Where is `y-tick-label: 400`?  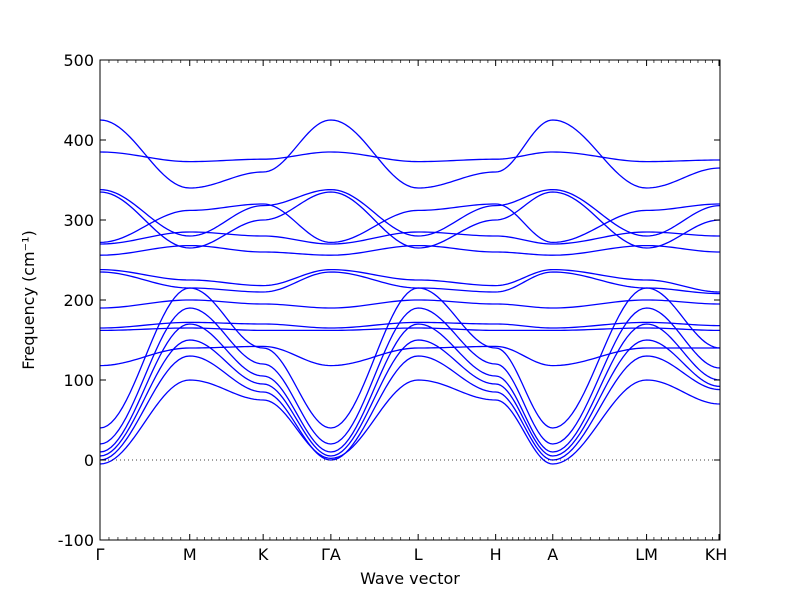
y-tick-label: 400 is located at coordinates (78, 140).